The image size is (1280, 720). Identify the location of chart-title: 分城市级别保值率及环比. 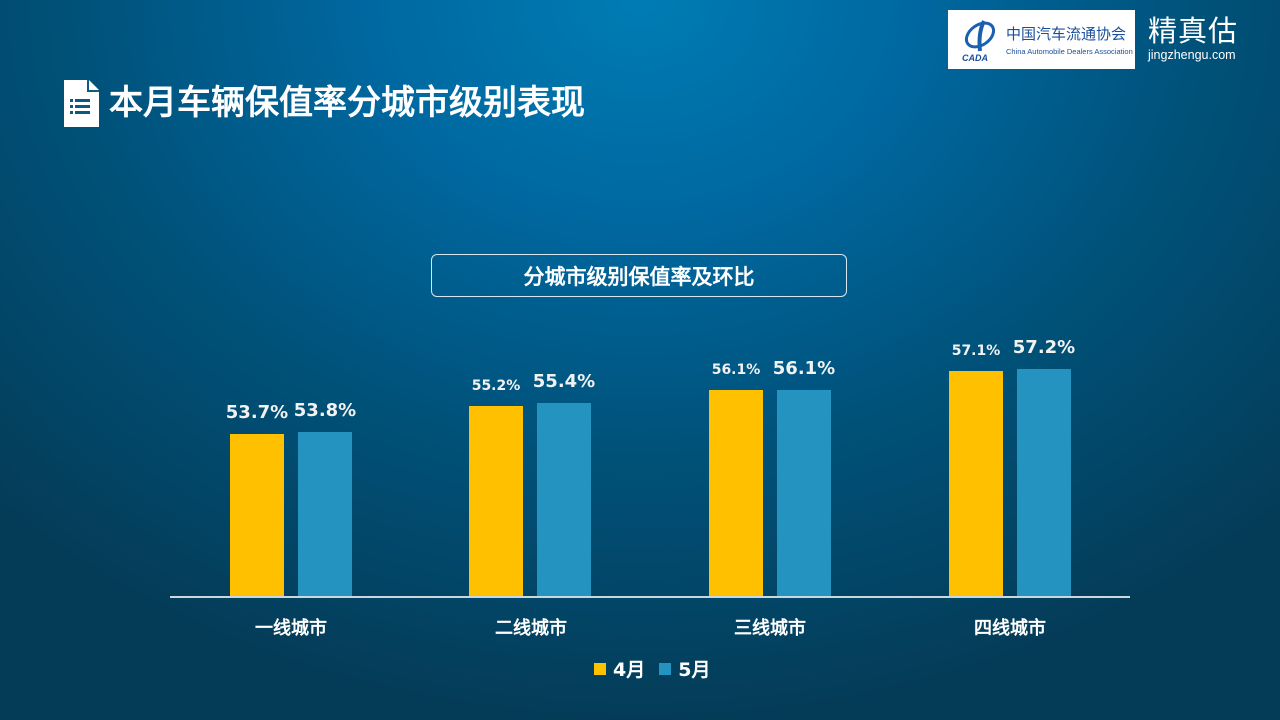
(639, 276).